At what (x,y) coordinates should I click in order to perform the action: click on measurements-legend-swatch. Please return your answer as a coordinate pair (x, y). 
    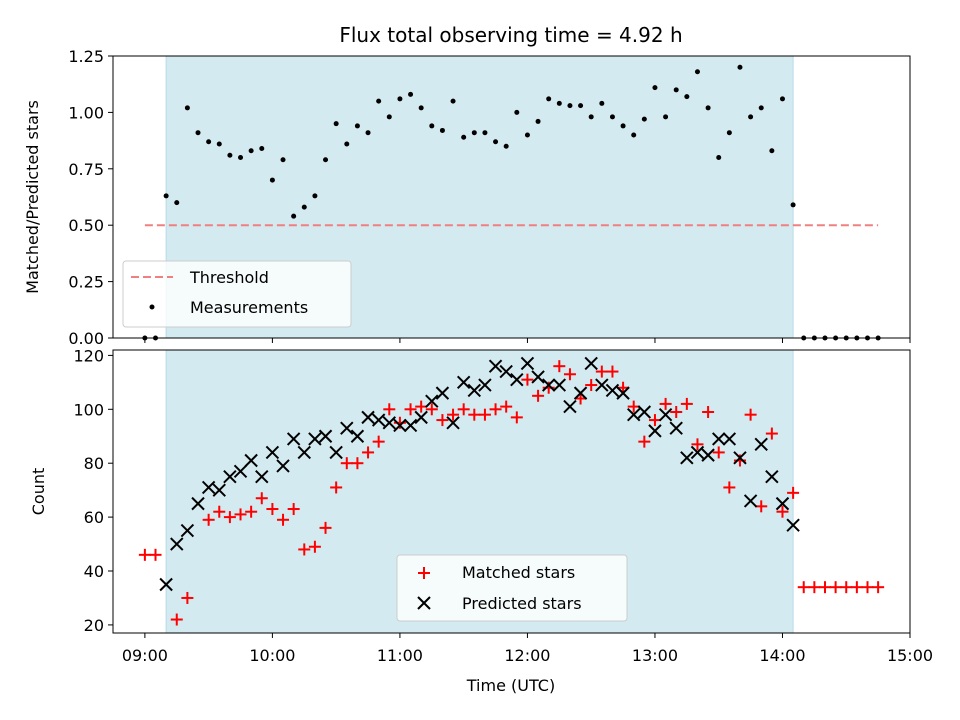
    Looking at the image, I should click on (152, 307).